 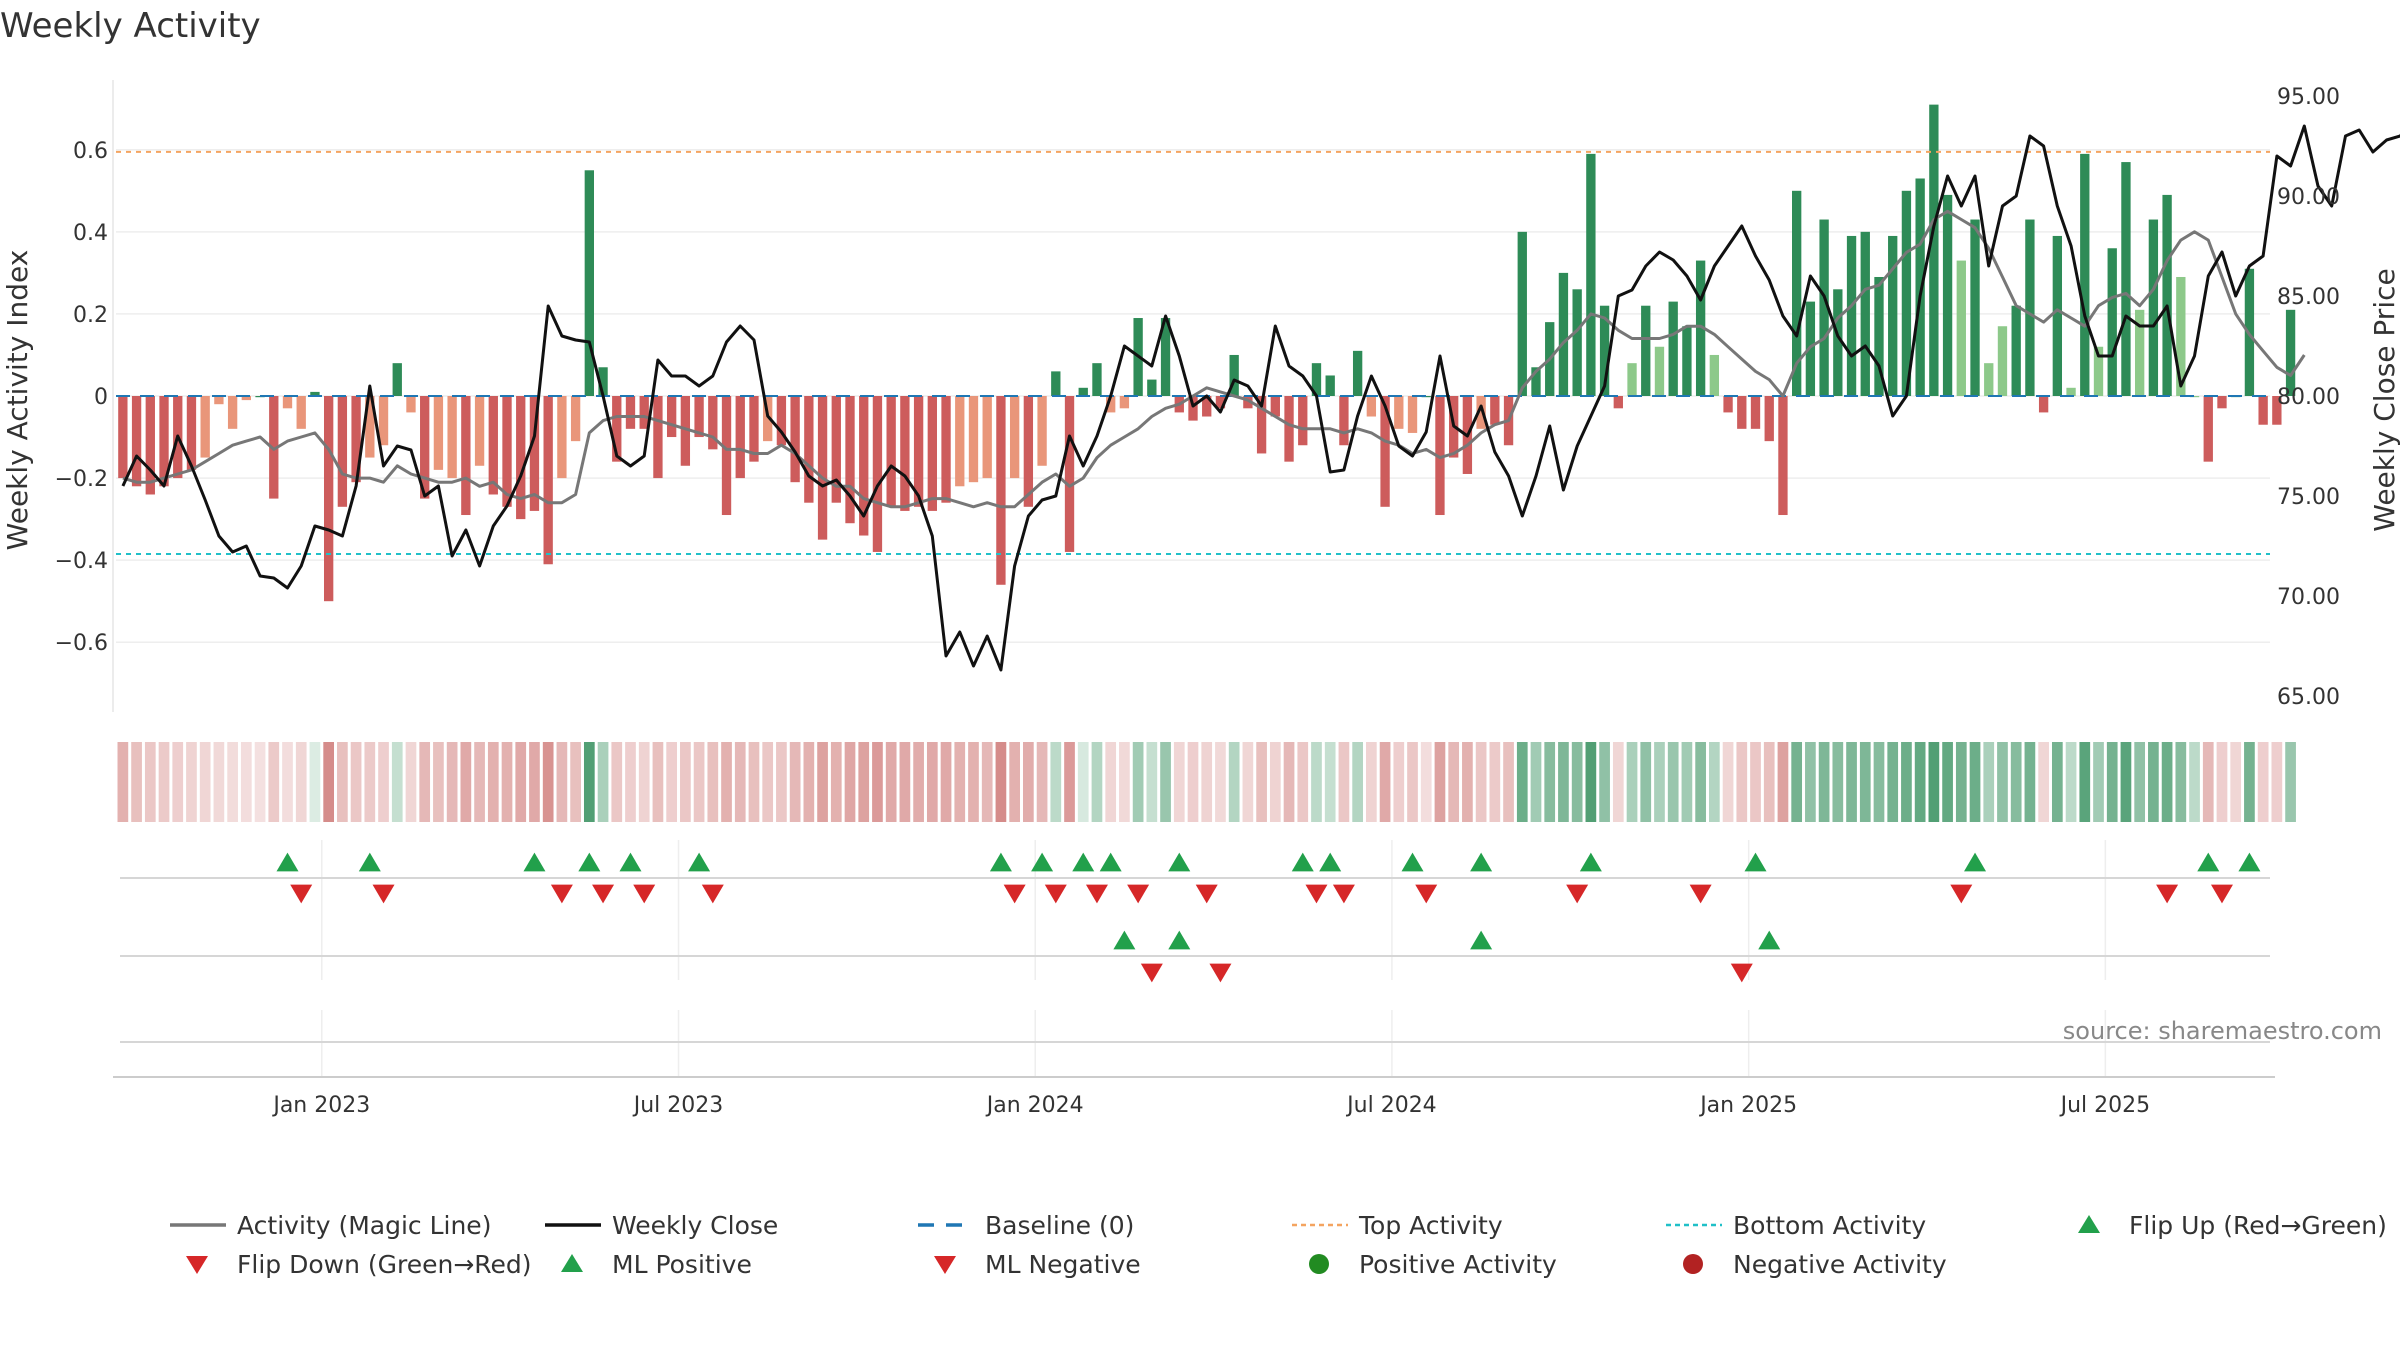 I want to click on x-tick-label: Jan 2024, so click(x=1034, y=1105).